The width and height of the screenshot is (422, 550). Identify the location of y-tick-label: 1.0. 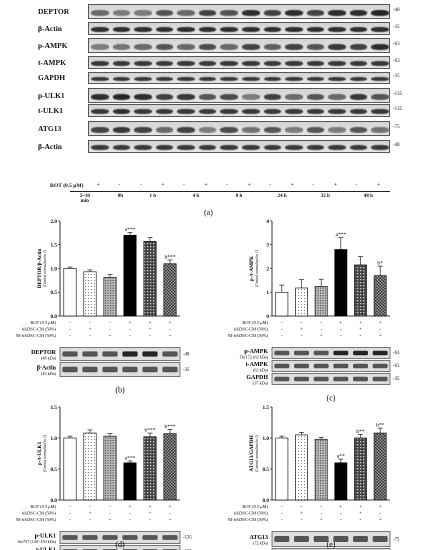
(54, 269).